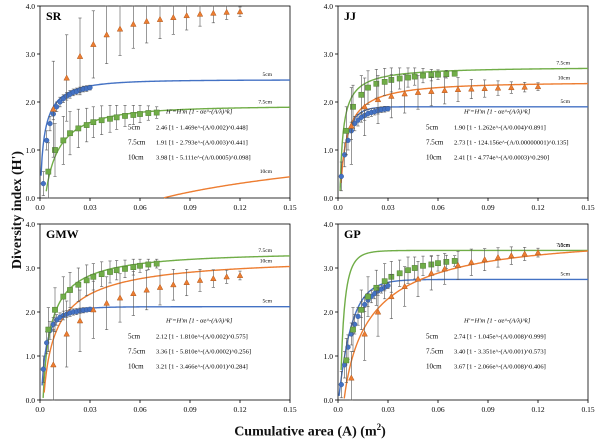 This screenshot has width=600, height=447. Describe the element at coordinates (435, 143) in the screenshot. I see `formula-row-label: 7.5cm` at that location.